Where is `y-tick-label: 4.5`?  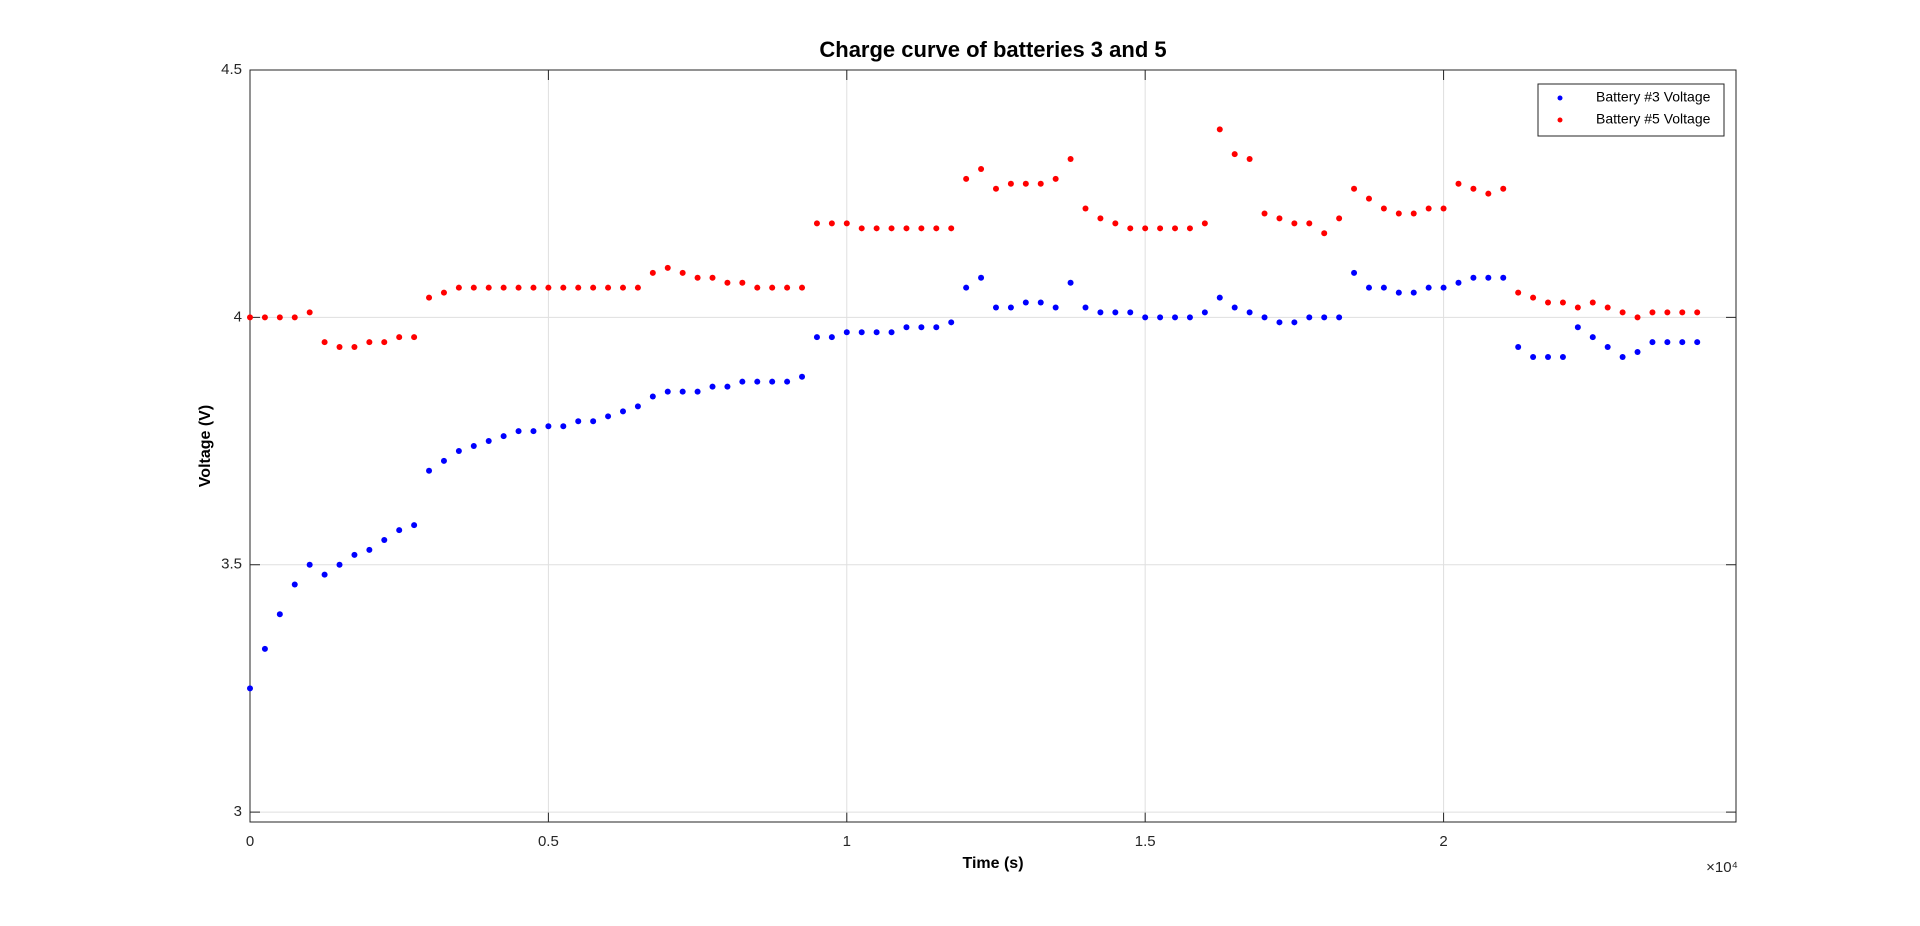 y-tick-label: 4.5 is located at coordinates (231, 69).